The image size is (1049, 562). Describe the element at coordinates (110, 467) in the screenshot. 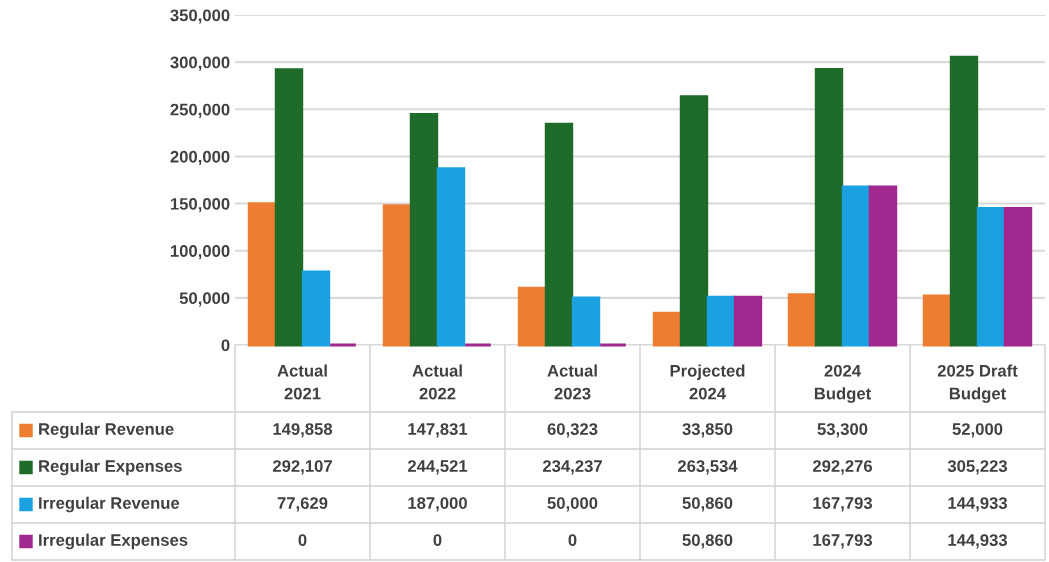

I see `legend-label: Regular Expenses` at that location.